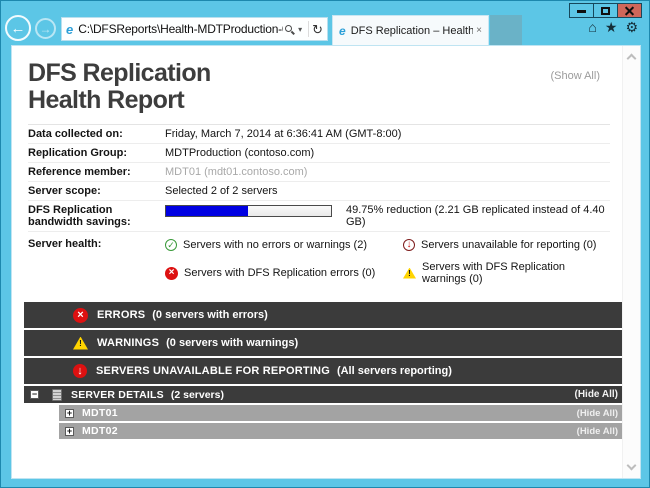 This screenshot has height=488, width=650. What do you see at coordinates (65, 244) in the screenshot?
I see `field-label: Server health:` at bounding box center [65, 244].